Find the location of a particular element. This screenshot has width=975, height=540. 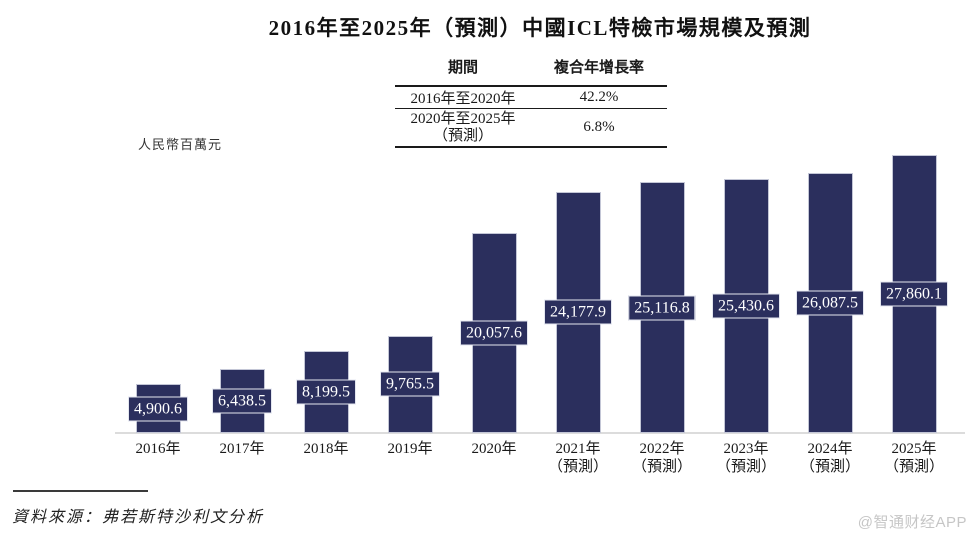

cagr-table-header-row: 期間 複合年增長率 is located at coordinates (531, 71).